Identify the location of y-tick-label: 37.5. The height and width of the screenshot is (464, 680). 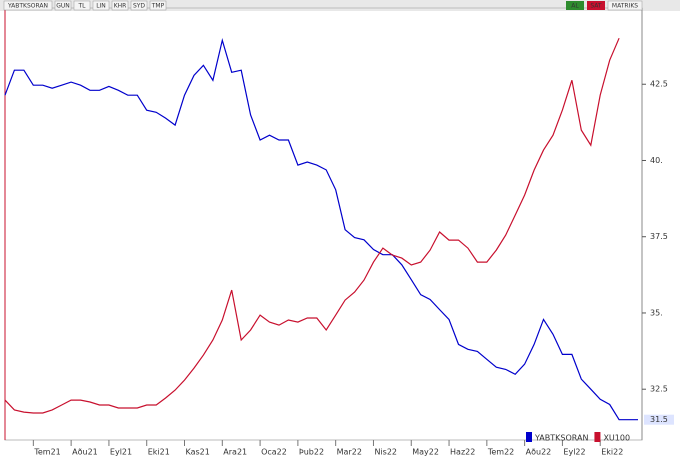
(659, 236).